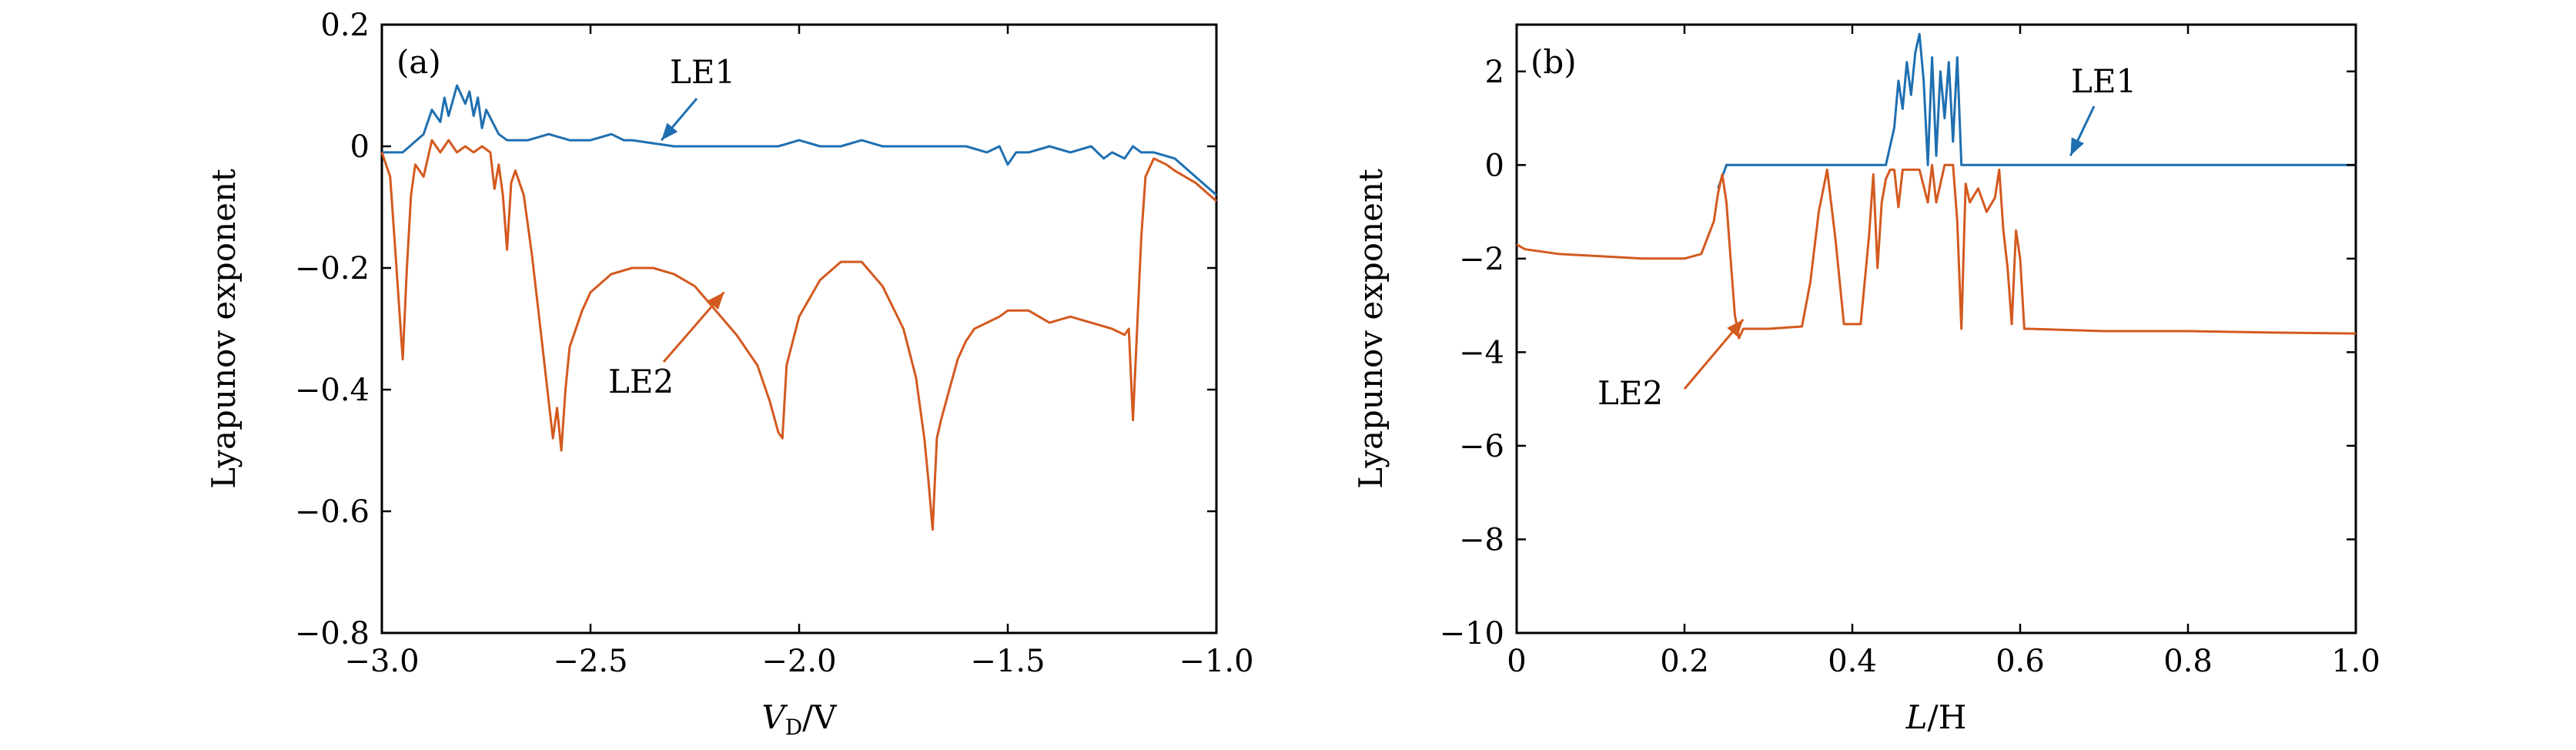 This screenshot has width=2576, height=750. What do you see at coordinates (382, 661) in the screenshot?
I see `x-tick-label-a: −3.0` at bounding box center [382, 661].